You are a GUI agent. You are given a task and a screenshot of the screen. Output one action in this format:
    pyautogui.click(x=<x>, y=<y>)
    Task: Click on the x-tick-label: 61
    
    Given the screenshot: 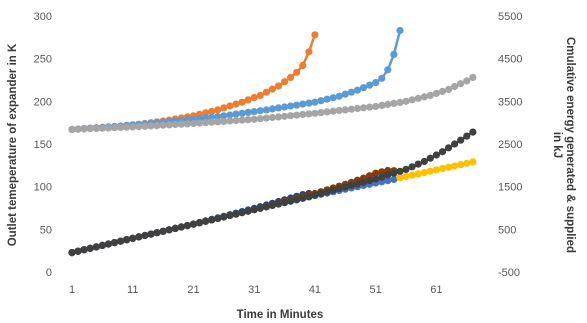 What is the action you would take?
    pyautogui.click(x=436, y=290)
    